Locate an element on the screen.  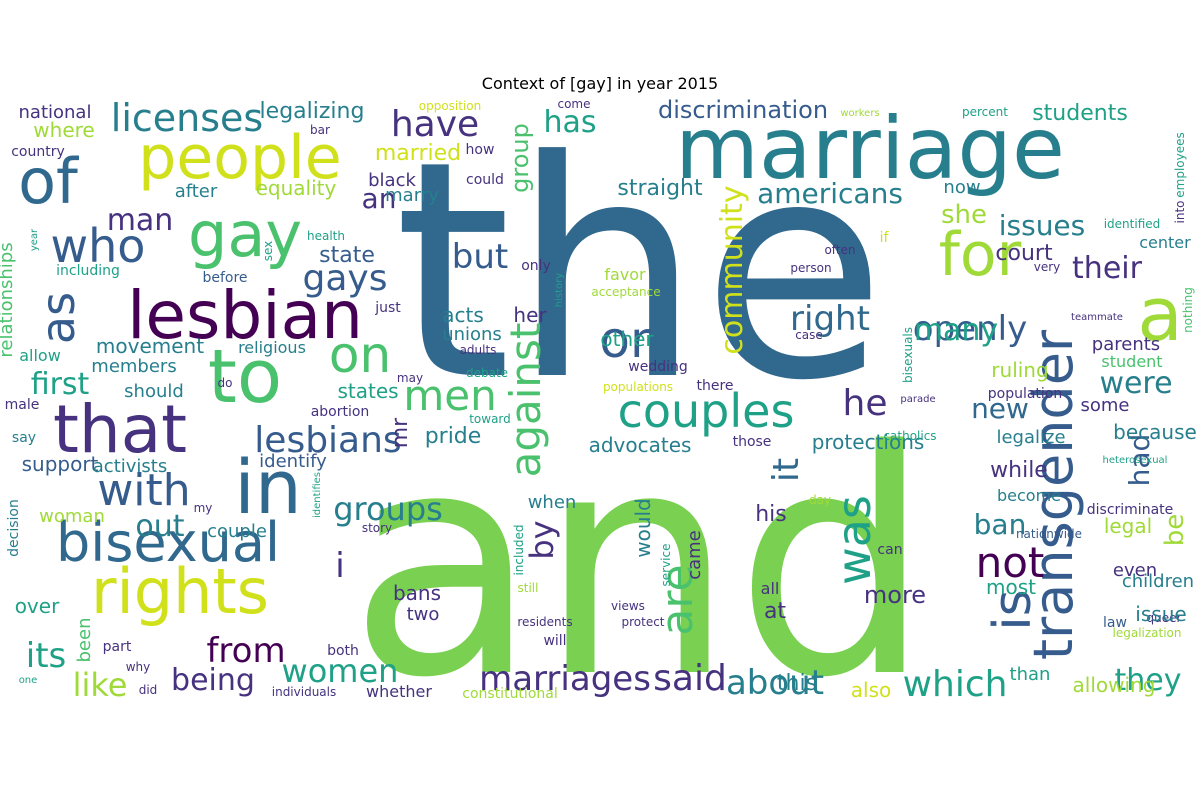
word-ruling: ruling is located at coordinates (1019, 370).